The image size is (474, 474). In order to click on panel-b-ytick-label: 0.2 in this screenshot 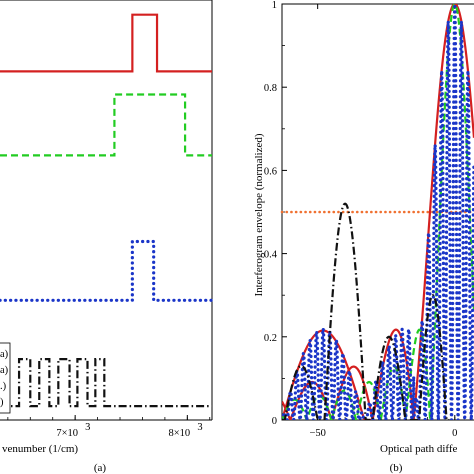, I will do `click(270, 338)`.